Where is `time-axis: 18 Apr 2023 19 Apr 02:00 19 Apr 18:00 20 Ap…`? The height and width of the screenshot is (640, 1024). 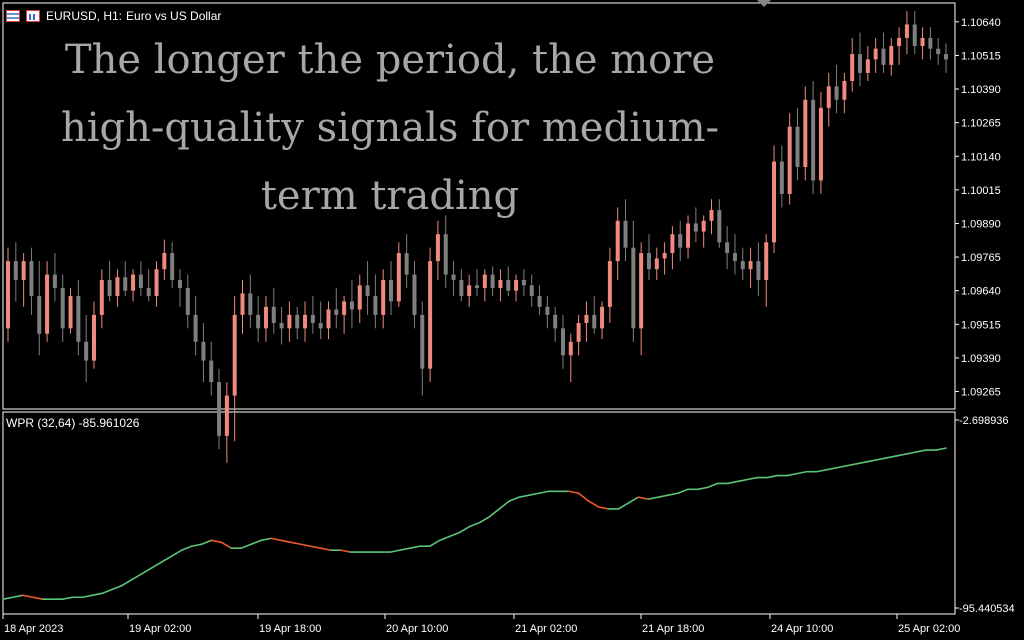 time-axis: 18 Apr 2023 19 Apr 02:00 19 Apr 18:00 20 Ap… is located at coordinates (481, 624).